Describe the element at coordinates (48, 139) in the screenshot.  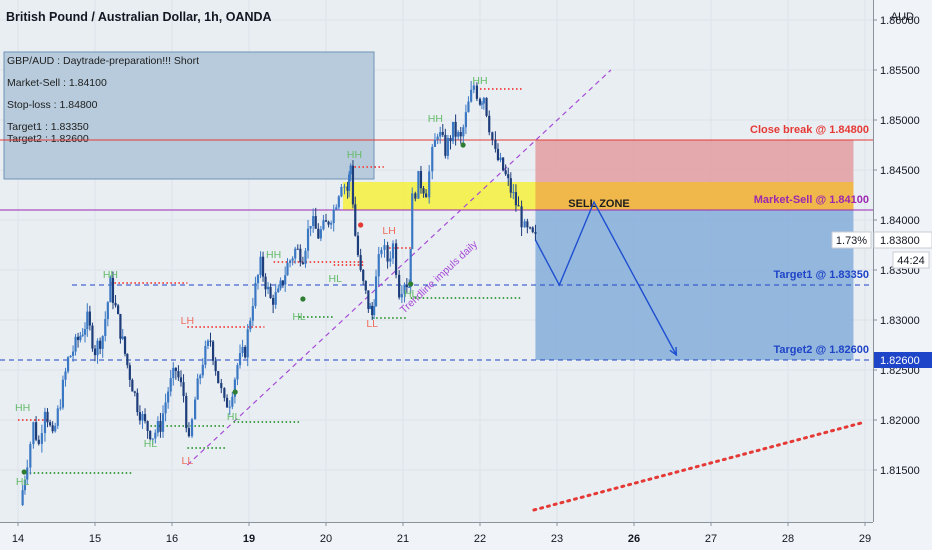
I see `info-box-target2: Target2 : 1.82600` at that location.